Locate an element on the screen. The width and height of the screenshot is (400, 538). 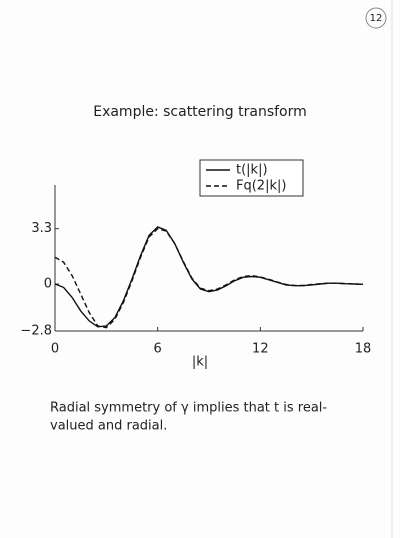
legend-label: Fq(2|k|) is located at coordinates (261, 186).